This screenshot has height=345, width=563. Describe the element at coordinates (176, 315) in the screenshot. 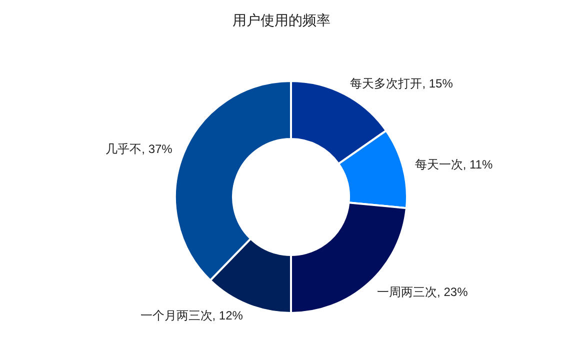

I see `slice-label: 一个月两三次` at that location.